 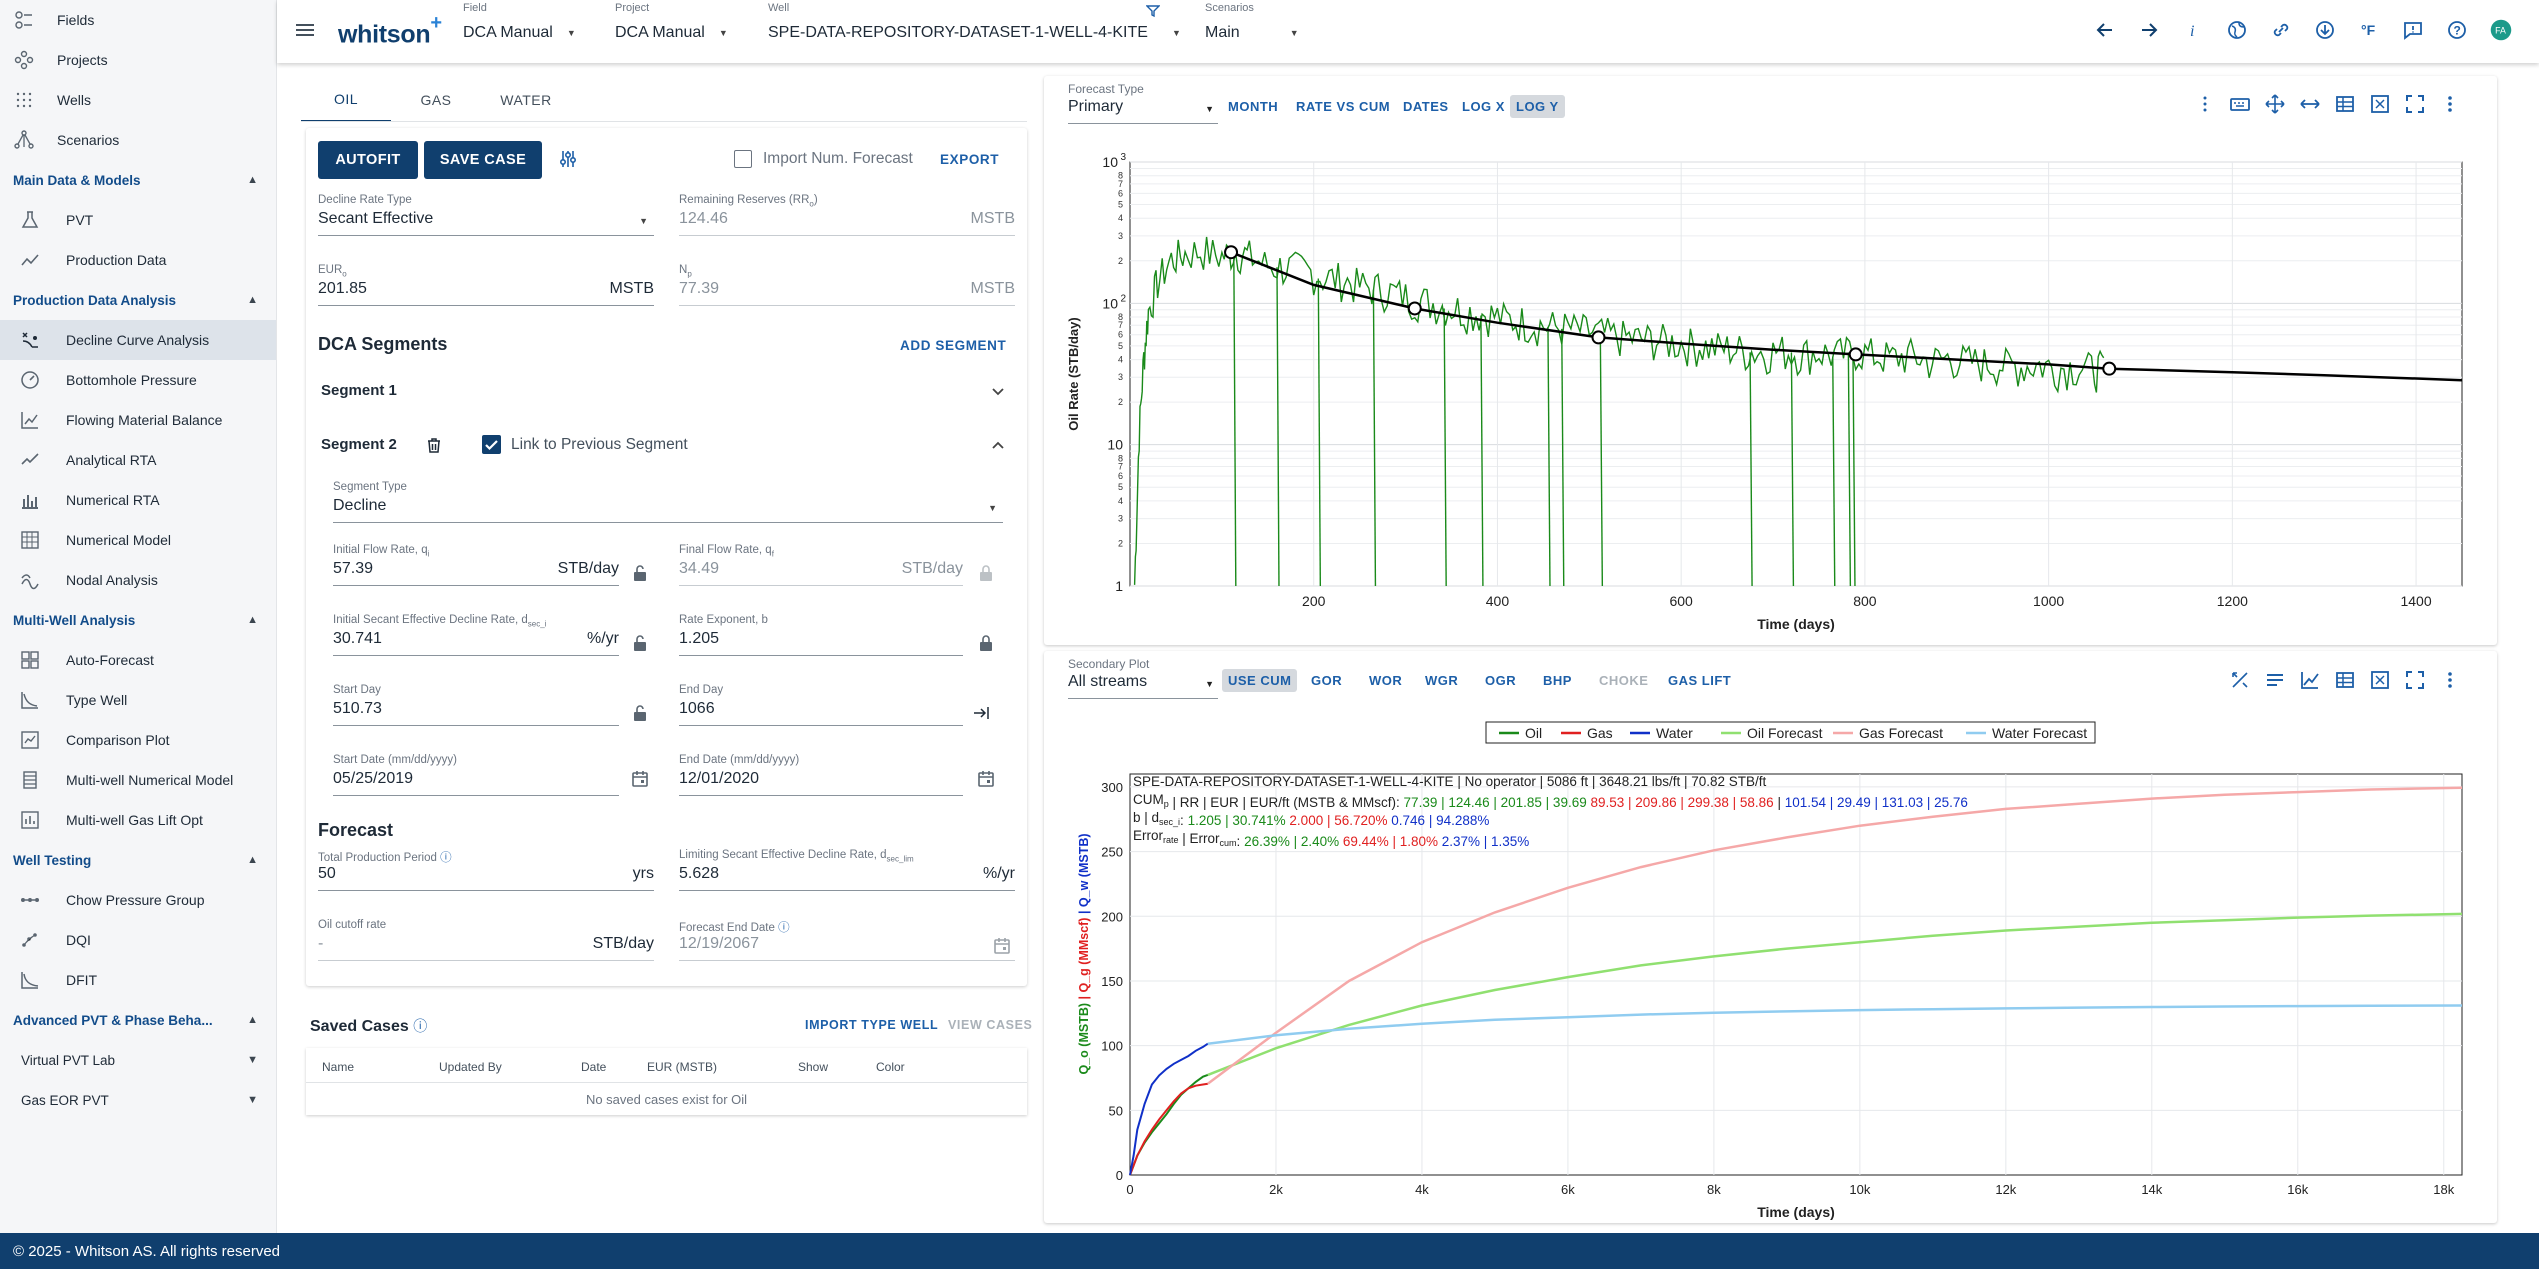 What do you see at coordinates (2149, 30) in the screenshot?
I see `forward-arrow-icon` at bounding box center [2149, 30].